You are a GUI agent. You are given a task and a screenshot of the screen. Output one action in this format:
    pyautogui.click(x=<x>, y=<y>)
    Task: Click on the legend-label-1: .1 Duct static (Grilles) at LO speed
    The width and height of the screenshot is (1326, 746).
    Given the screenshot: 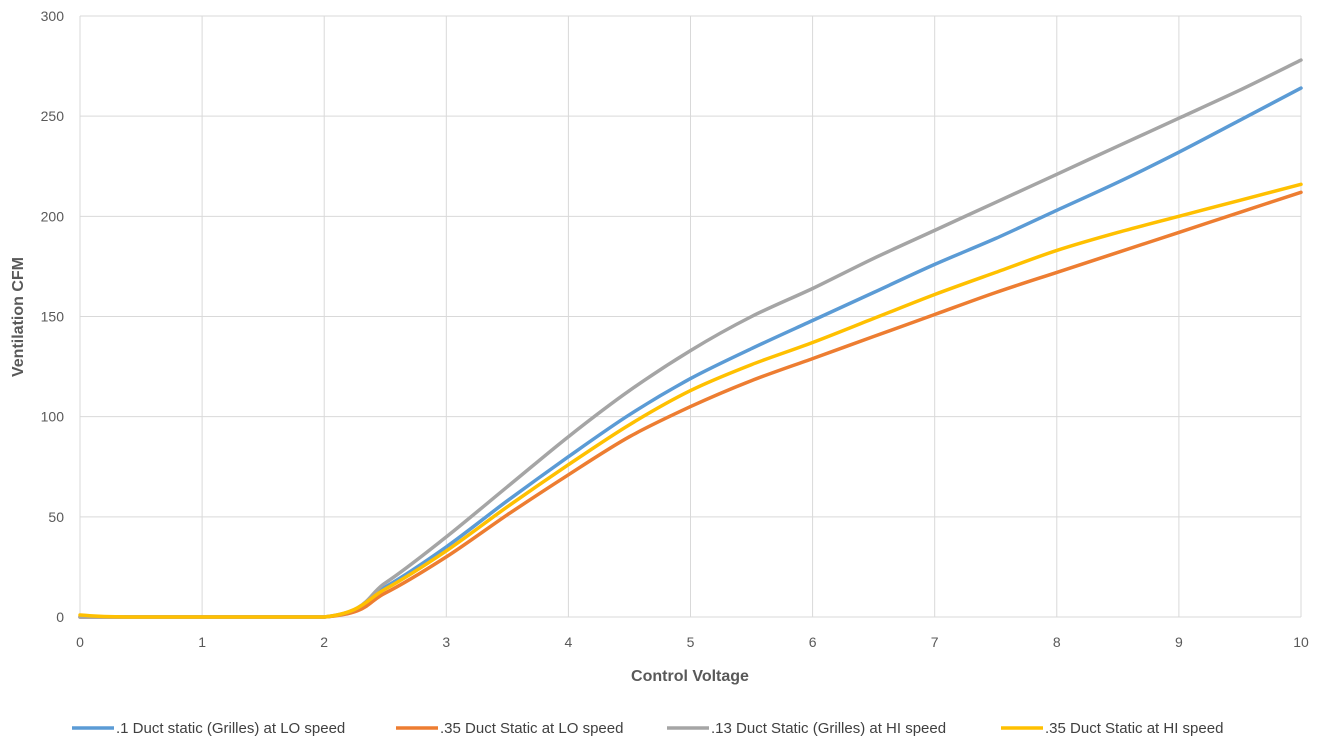 What is the action you would take?
    pyautogui.click(x=230, y=728)
    